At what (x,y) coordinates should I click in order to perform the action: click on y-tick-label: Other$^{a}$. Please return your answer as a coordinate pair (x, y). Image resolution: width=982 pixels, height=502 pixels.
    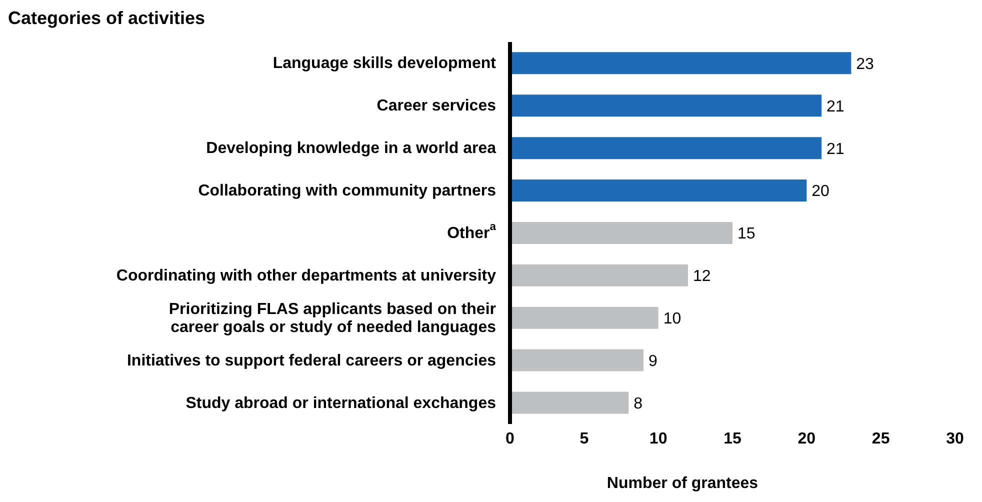
    Looking at the image, I should click on (472, 231).